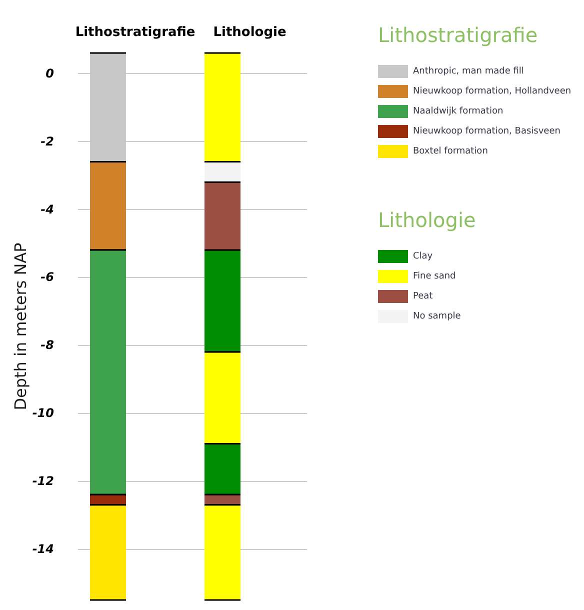  Describe the element at coordinates (47, 209) in the screenshot. I see `y-tick-label: -4` at that location.